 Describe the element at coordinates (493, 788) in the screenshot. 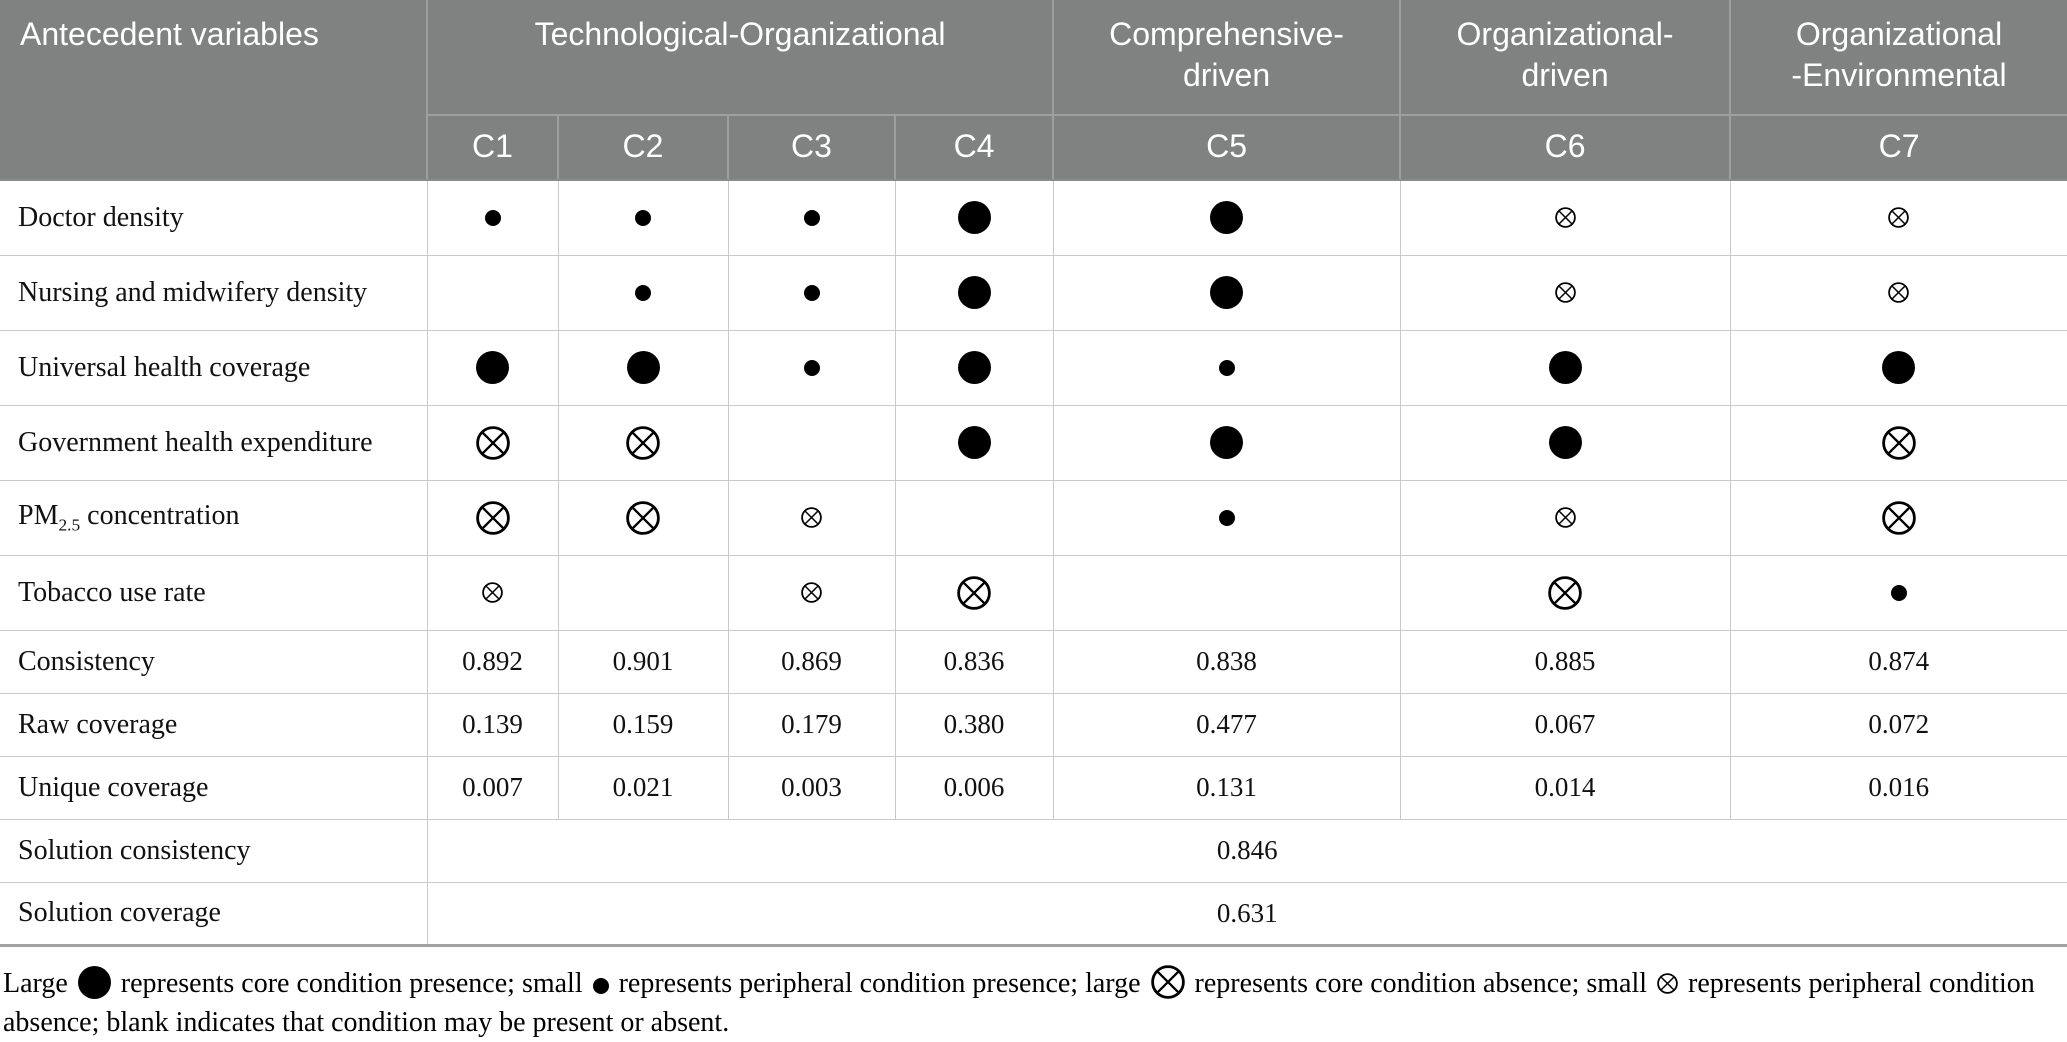

I see `stat-value: 0.007` at that location.